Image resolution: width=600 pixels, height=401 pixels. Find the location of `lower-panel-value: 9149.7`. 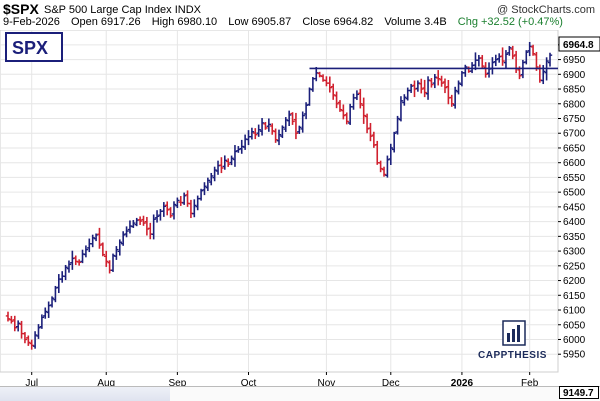

lower-panel-value: 9149.7 is located at coordinates (579, 392).